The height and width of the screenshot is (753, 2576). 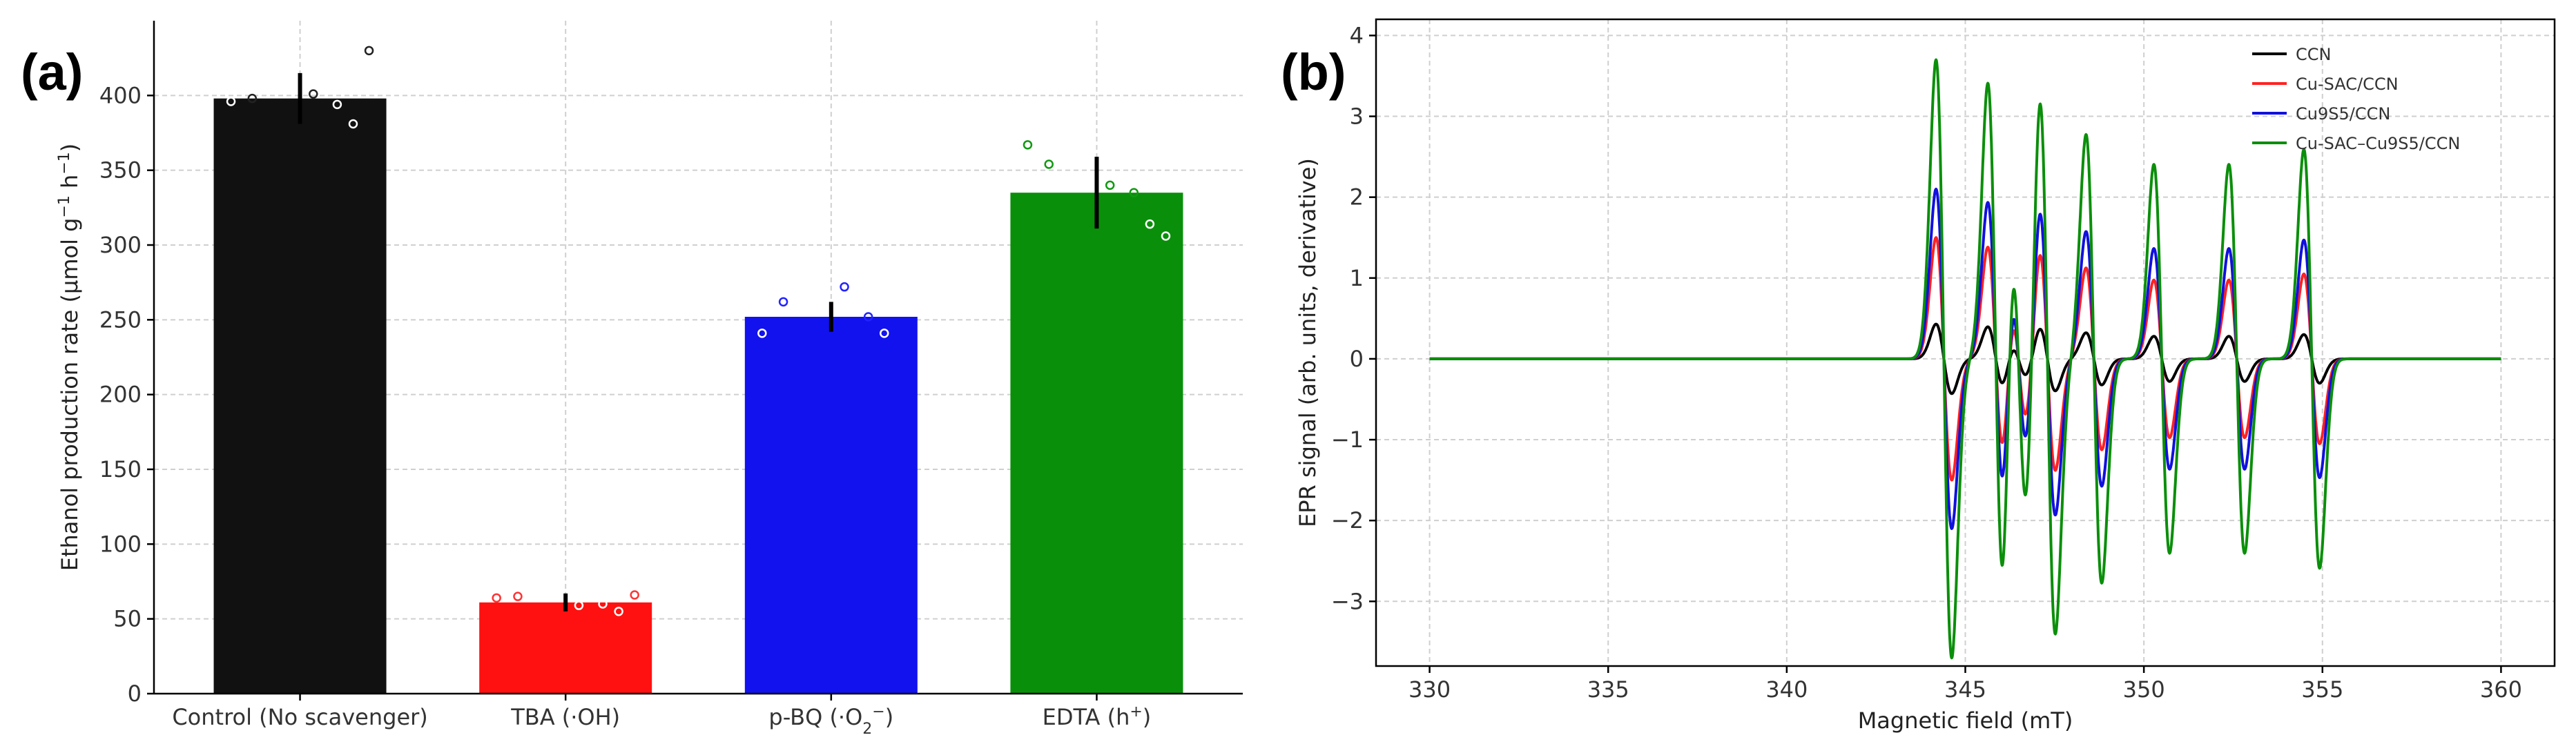 I want to click on chart-a-y-tick-label: 300, so click(x=121, y=245).